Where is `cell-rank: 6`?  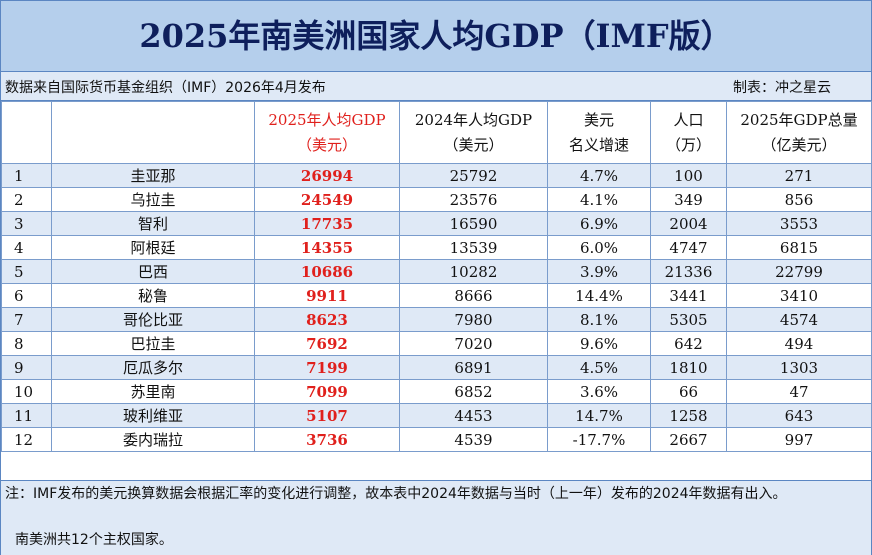 cell-rank: 6 is located at coordinates (26, 295).